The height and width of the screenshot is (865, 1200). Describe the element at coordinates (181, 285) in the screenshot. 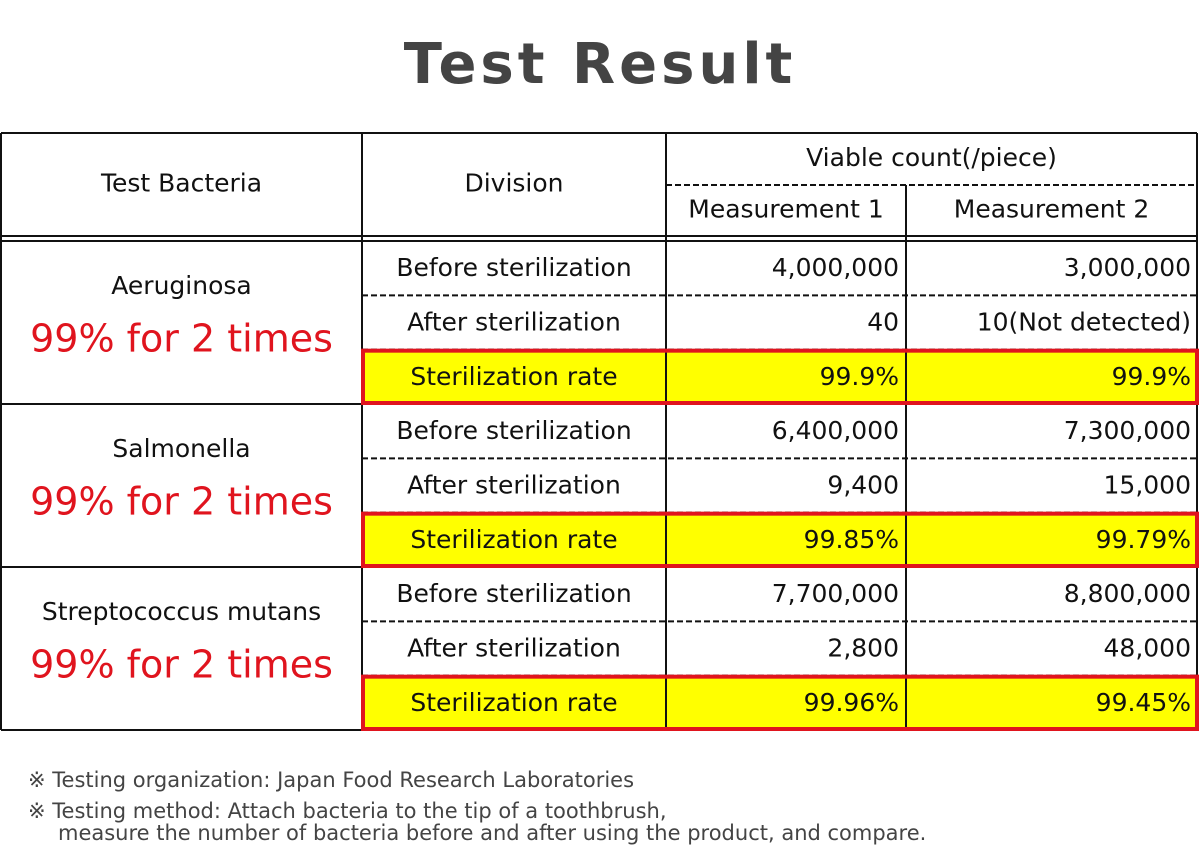

I see `bacteria-name: Aeruginosa` at that location.